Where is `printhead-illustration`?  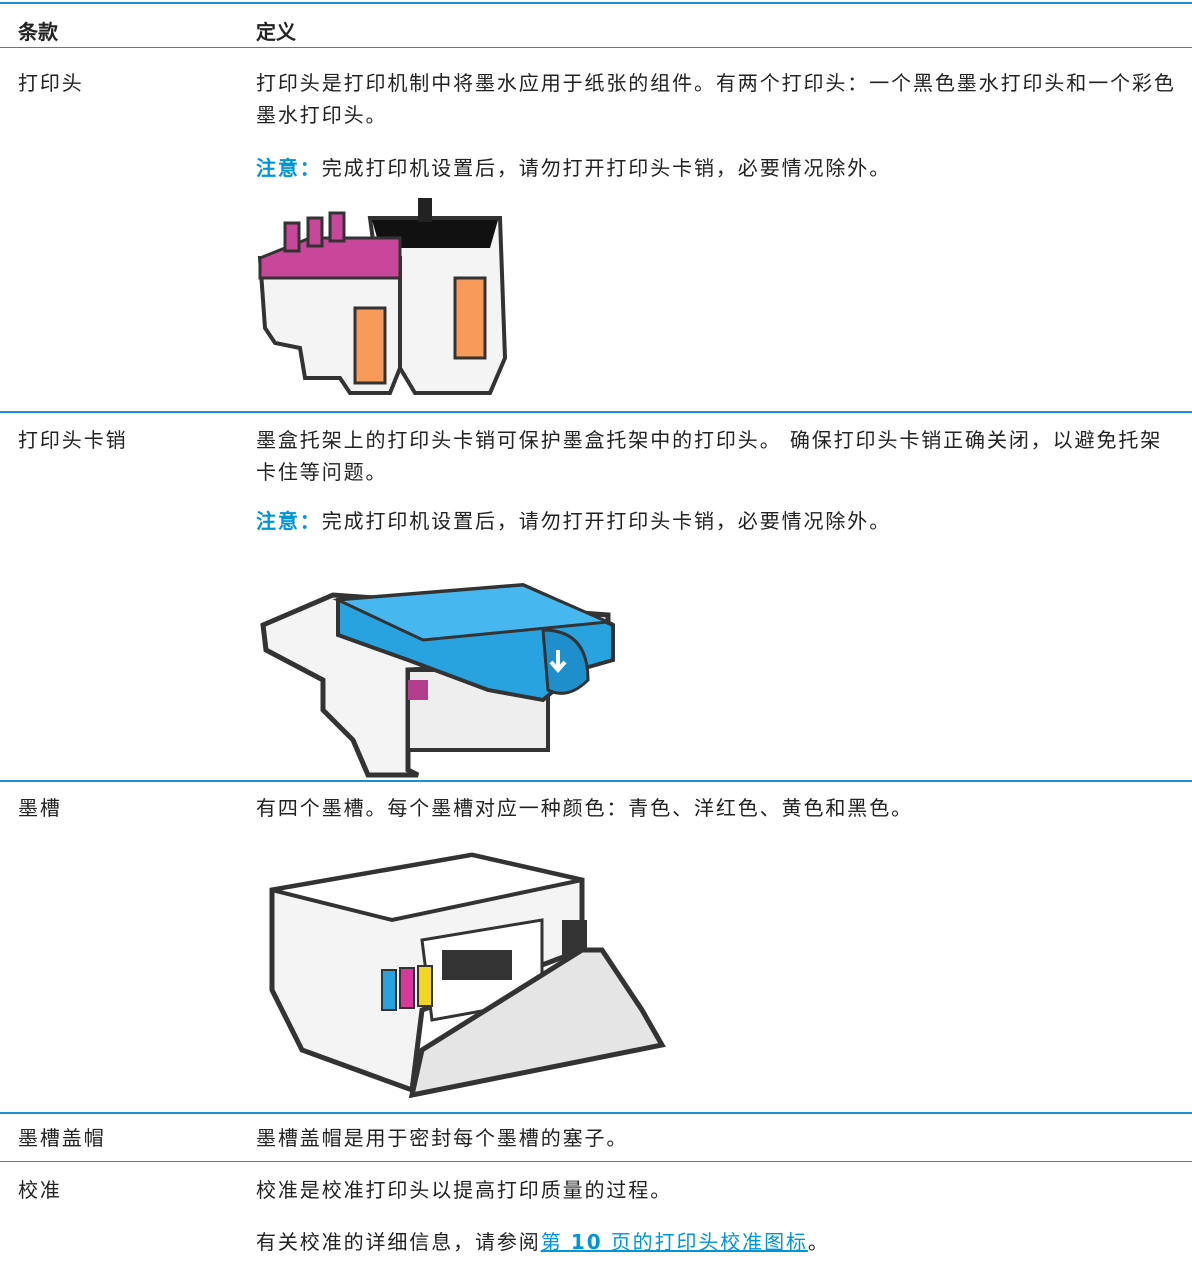 printhead-illustration is located at coordinates (382, 296).